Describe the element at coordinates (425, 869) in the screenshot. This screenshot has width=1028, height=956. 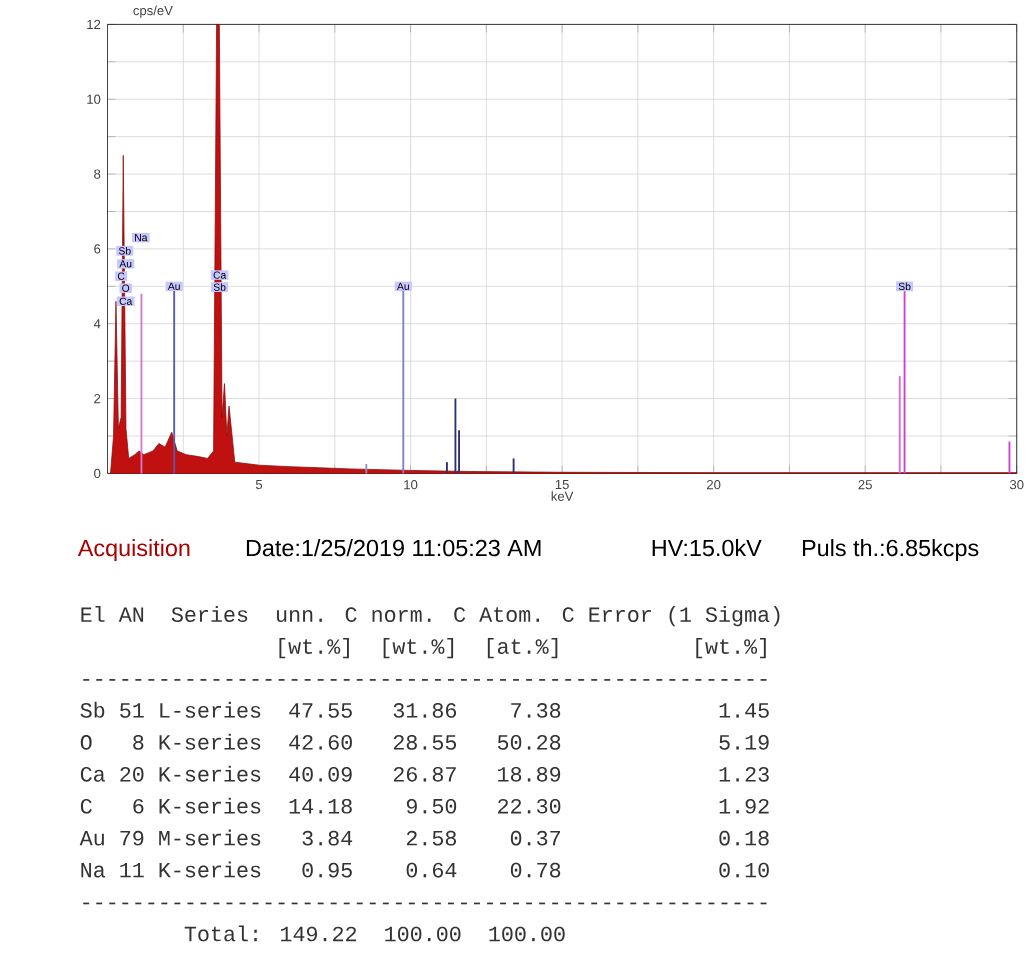
I see `text: Na 11 K-series 0.95 0.64 0.78 0.10` at that location.